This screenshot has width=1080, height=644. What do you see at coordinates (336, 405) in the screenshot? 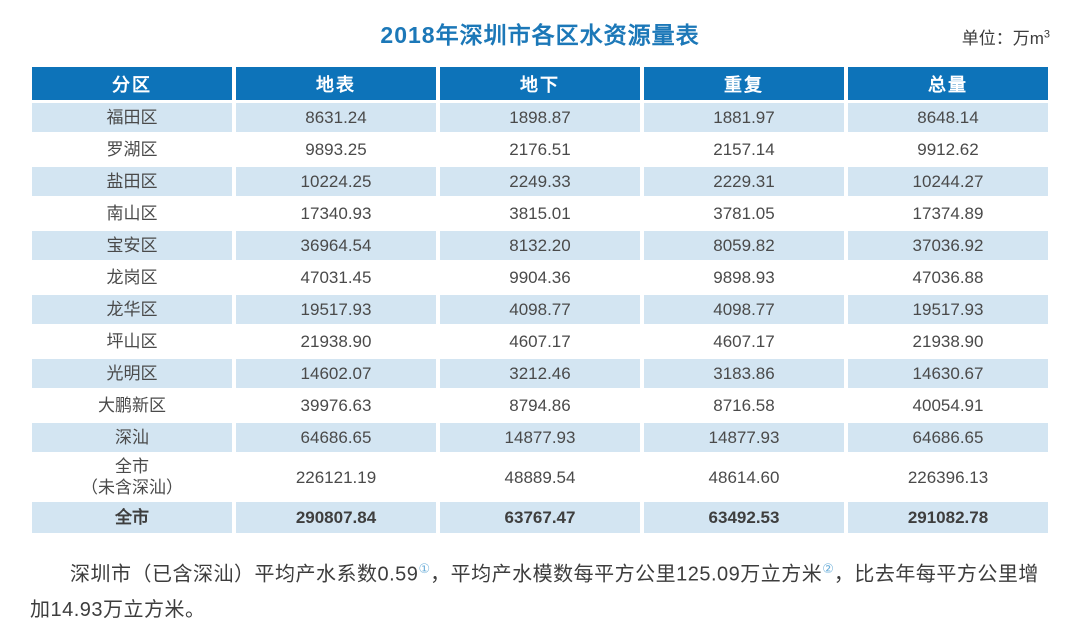
I see `value-cell: 39976.63` at bounding box center [336, 405].